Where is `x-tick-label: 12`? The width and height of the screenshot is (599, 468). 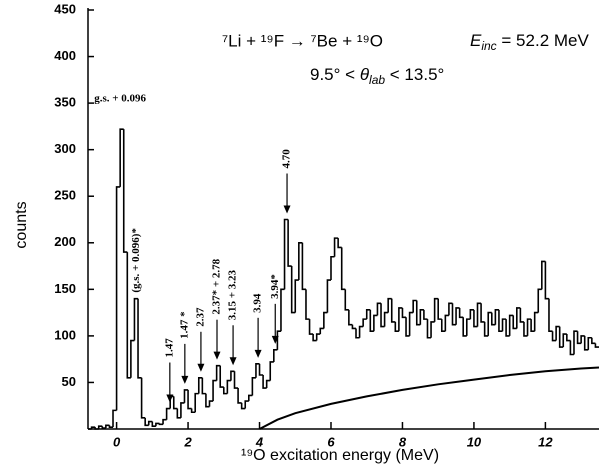
x-tick-label: 12 is located at coordinates (545, 441).